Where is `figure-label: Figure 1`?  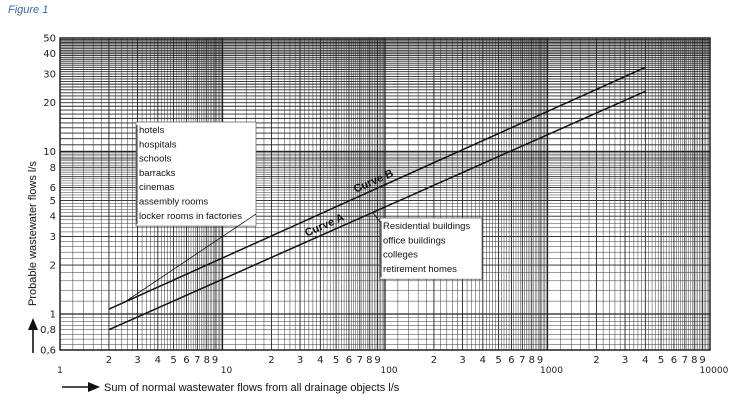 figure-label: Figure 1 is located at coordinates (28, 10).